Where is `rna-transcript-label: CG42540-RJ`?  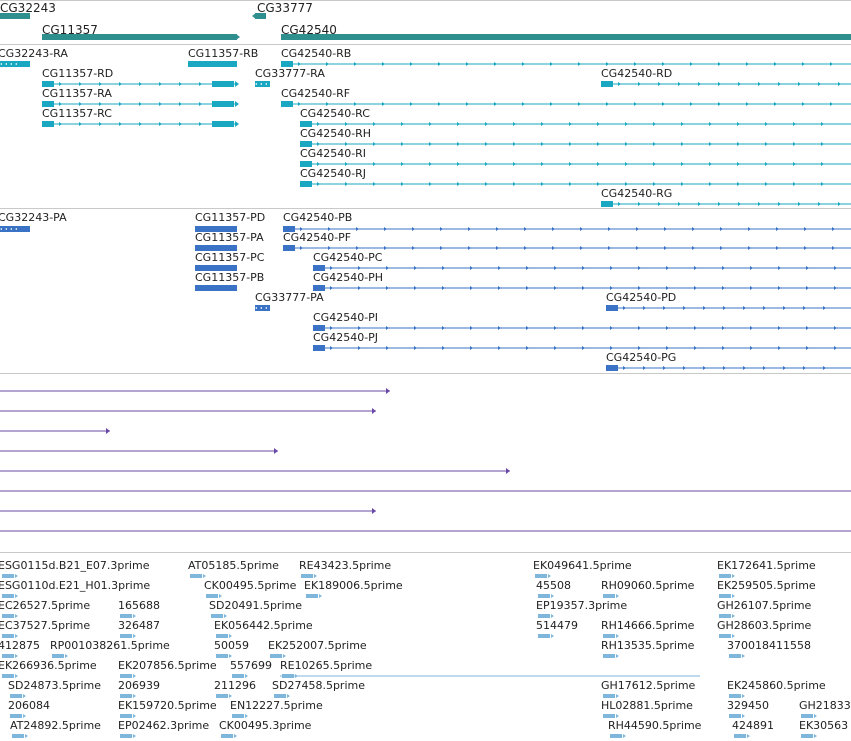 rna-transcript-label: CG42540-RJ is located at coordinates (333, 173).